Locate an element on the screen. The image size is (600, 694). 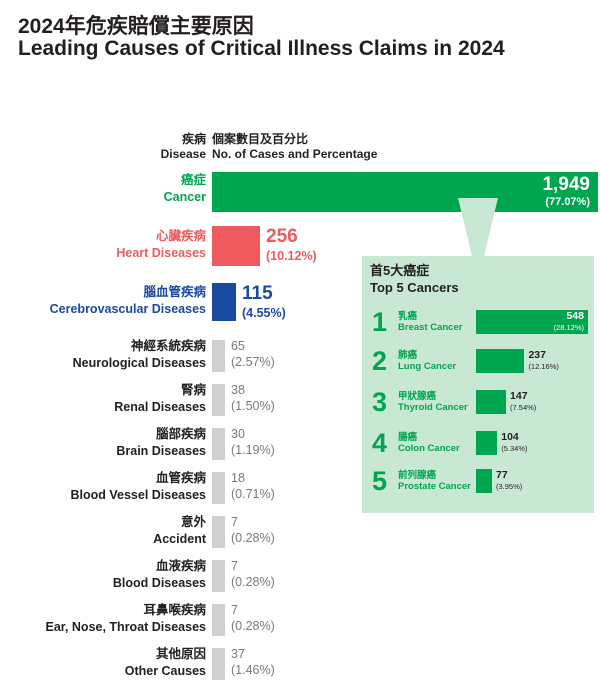
header-disease-zh: 疾病 is located at coordinates (193, 139).